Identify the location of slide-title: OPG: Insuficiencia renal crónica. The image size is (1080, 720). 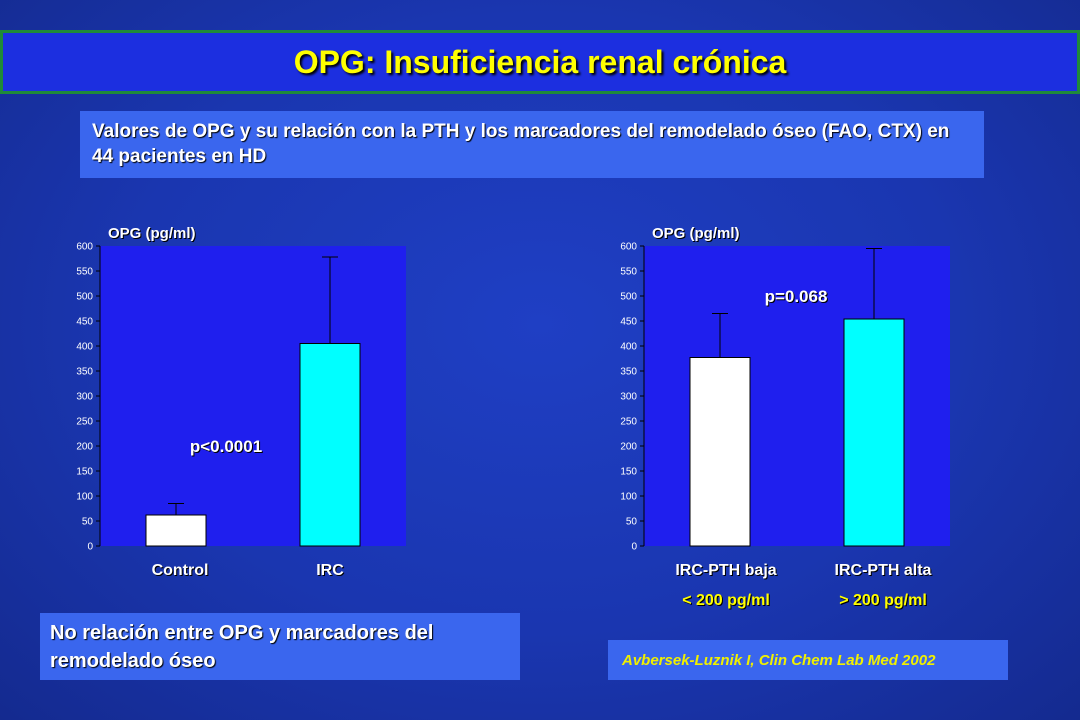
(540, 61).